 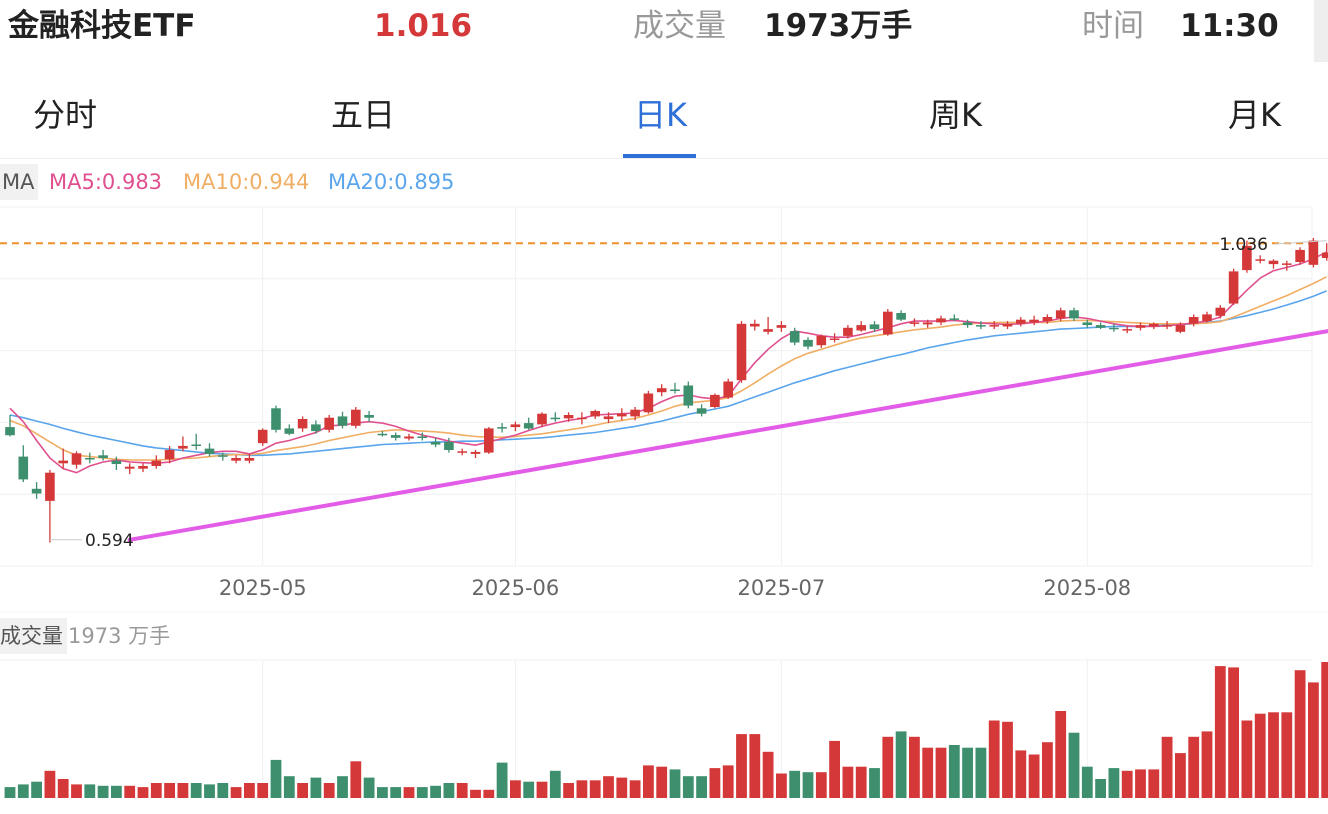 What do you see at coordinates (955, 115) in the screenshot?
I see `tab-weekly-k: 周K` at bounding box center [955, 115].